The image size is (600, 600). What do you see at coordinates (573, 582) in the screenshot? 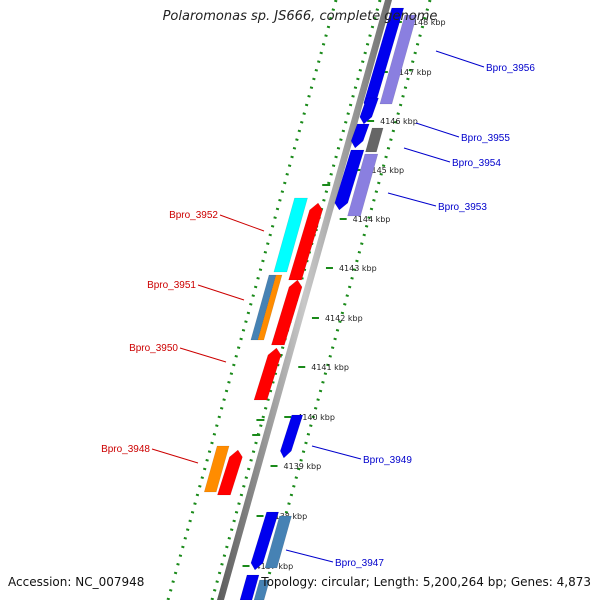
I see `genes-value: 4,873` at bounding box center [573, 582].